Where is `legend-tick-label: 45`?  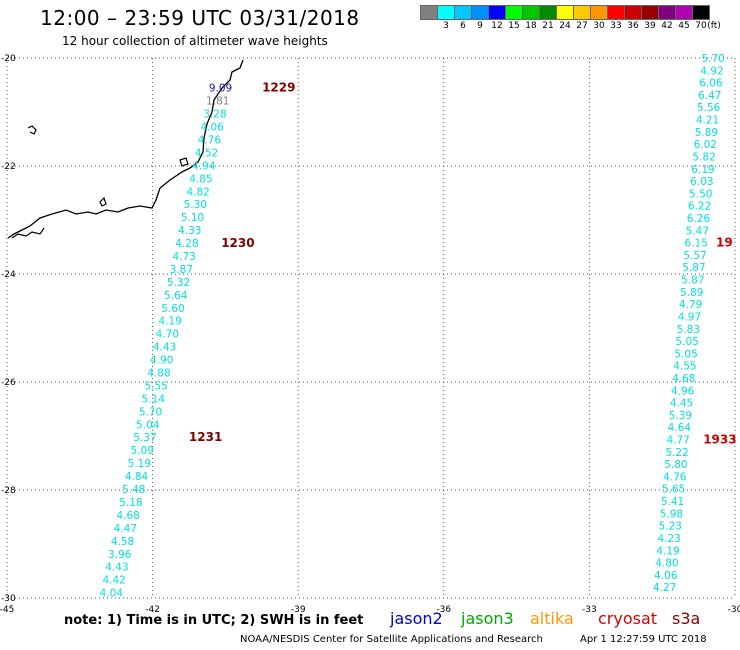
legend-tick-label: 45 is located at coordinates (684, 26).